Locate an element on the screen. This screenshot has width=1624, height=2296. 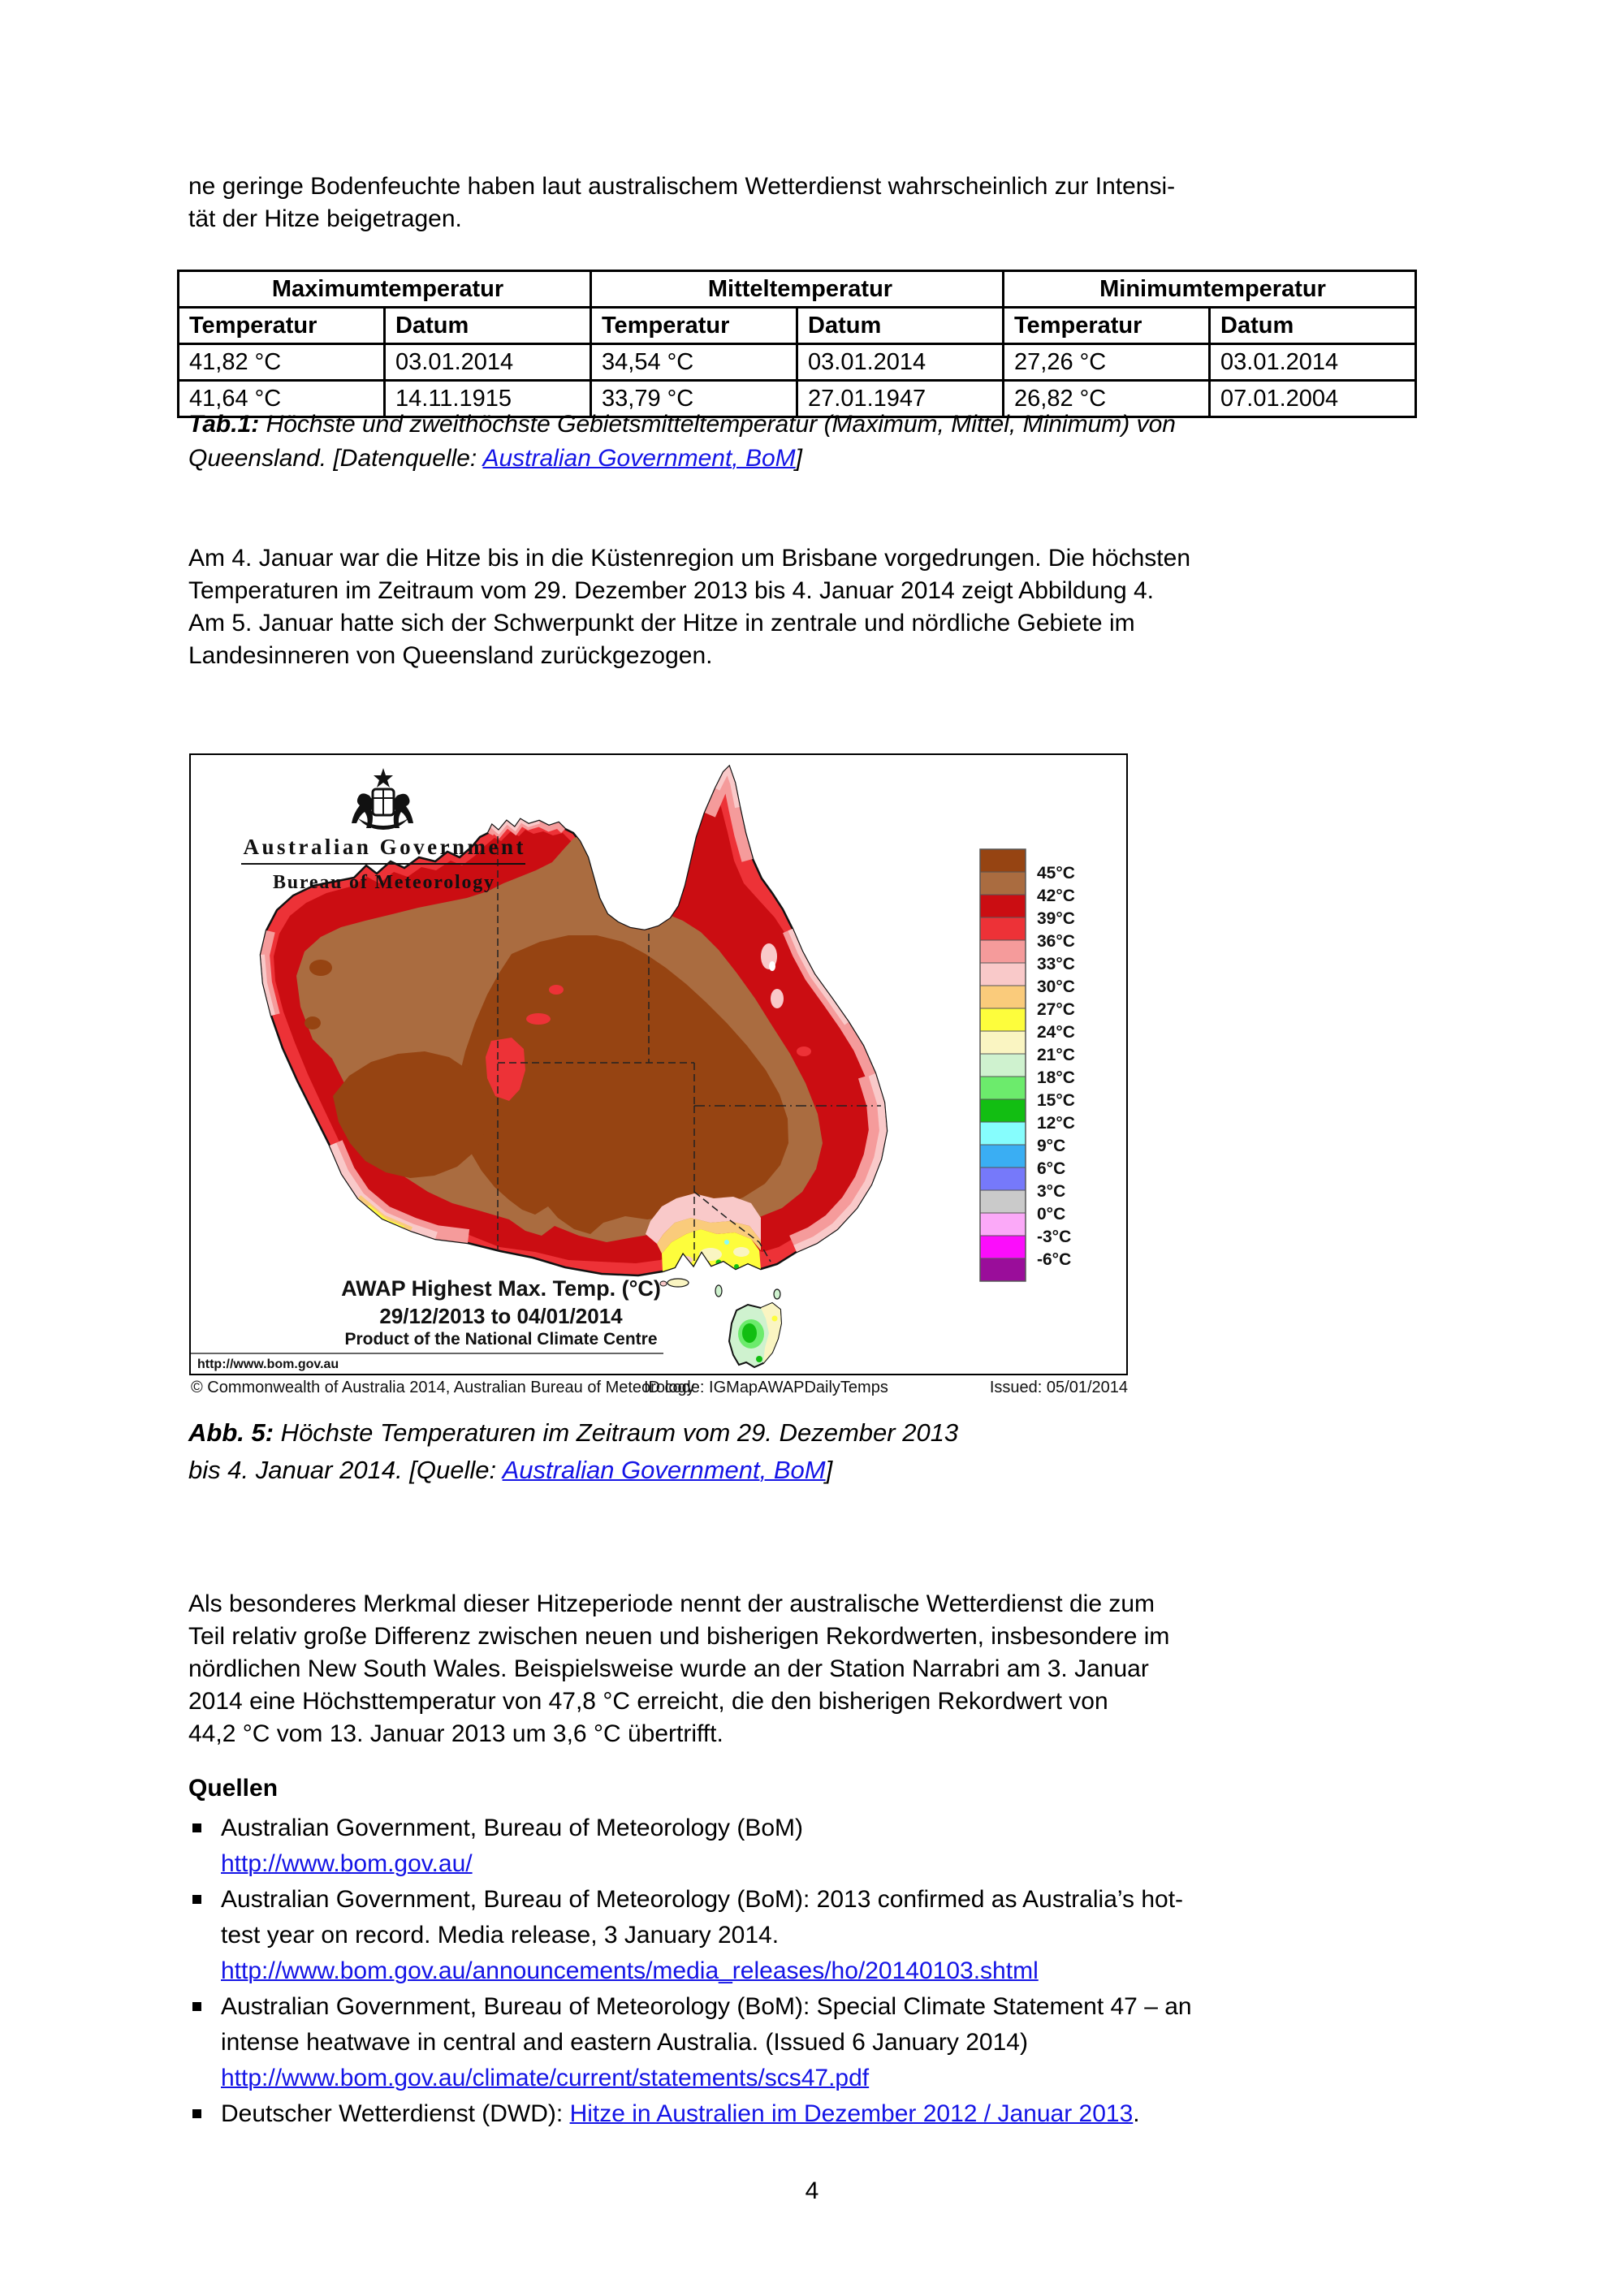
legend-label: 3°C is located at coordinates (1051, 1191).